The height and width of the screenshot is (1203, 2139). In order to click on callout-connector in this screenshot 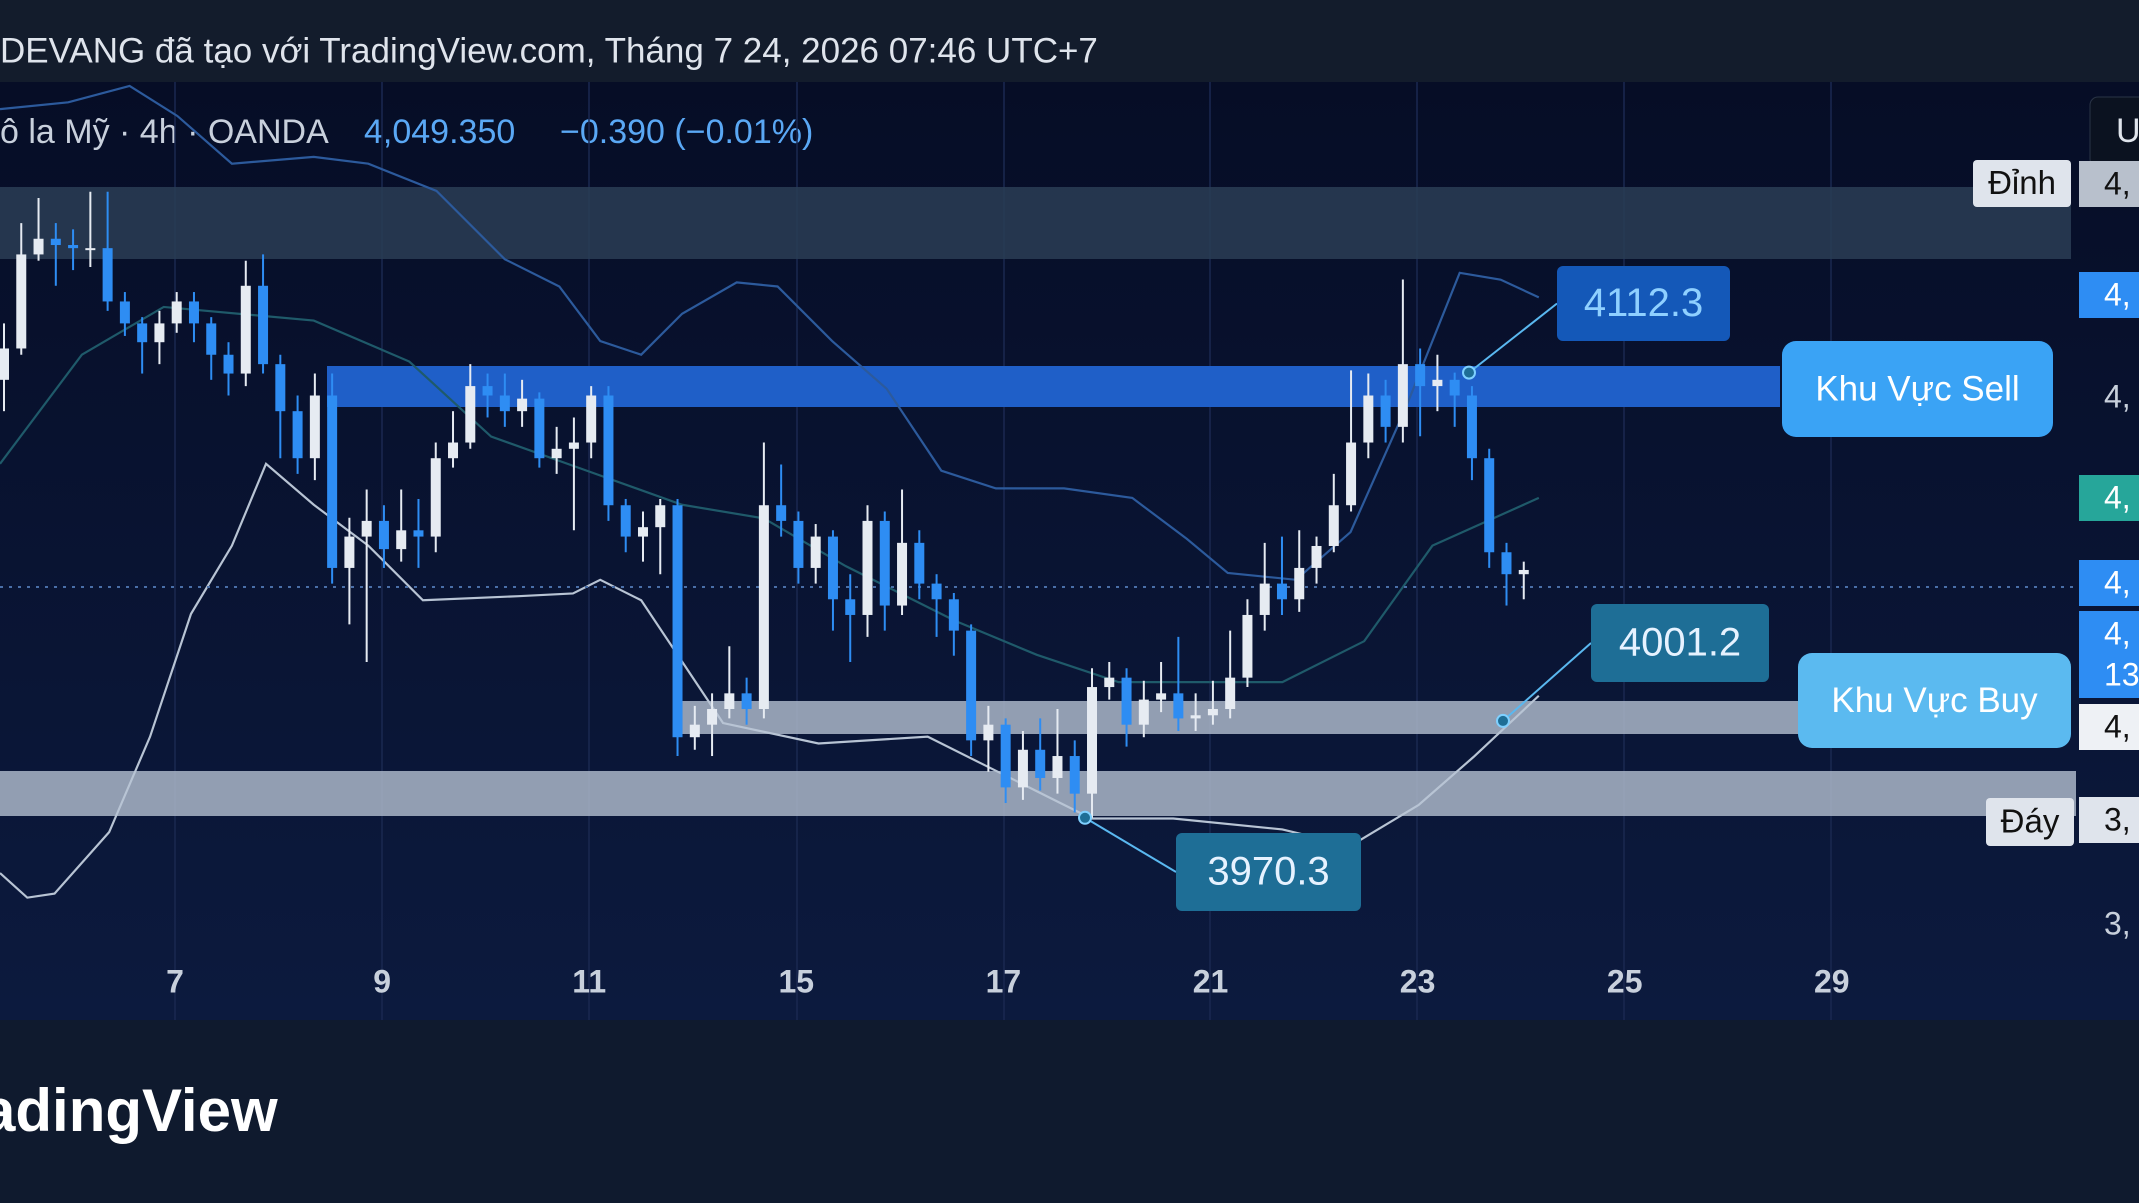, I will do `click(1130, 844)`.